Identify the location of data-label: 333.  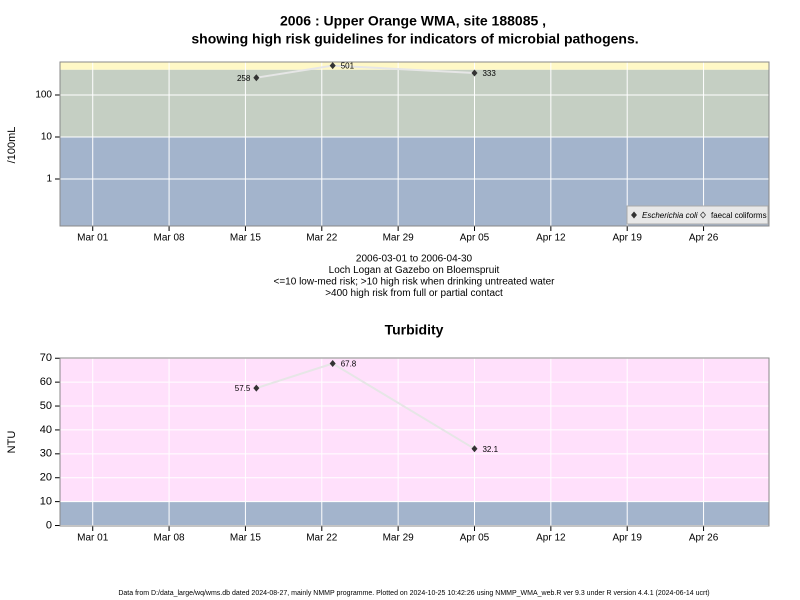
(489, 73).